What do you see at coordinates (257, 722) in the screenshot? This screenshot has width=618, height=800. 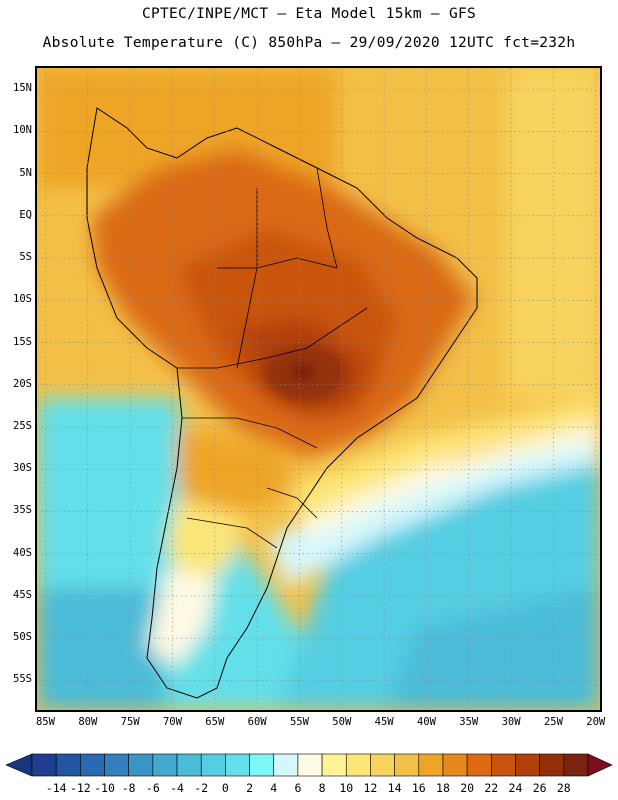 I see `lon-tick-label: 60W` at bounding box center [257, 722].